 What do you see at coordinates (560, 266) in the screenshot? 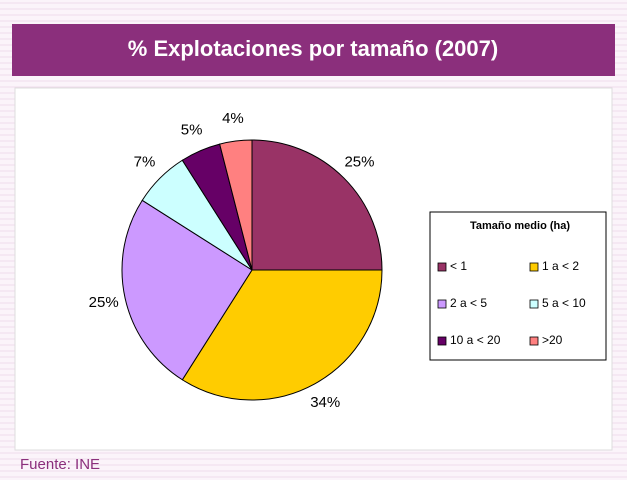
I see `legend-label: 1 a < 2` at bounding box center [560, 266].